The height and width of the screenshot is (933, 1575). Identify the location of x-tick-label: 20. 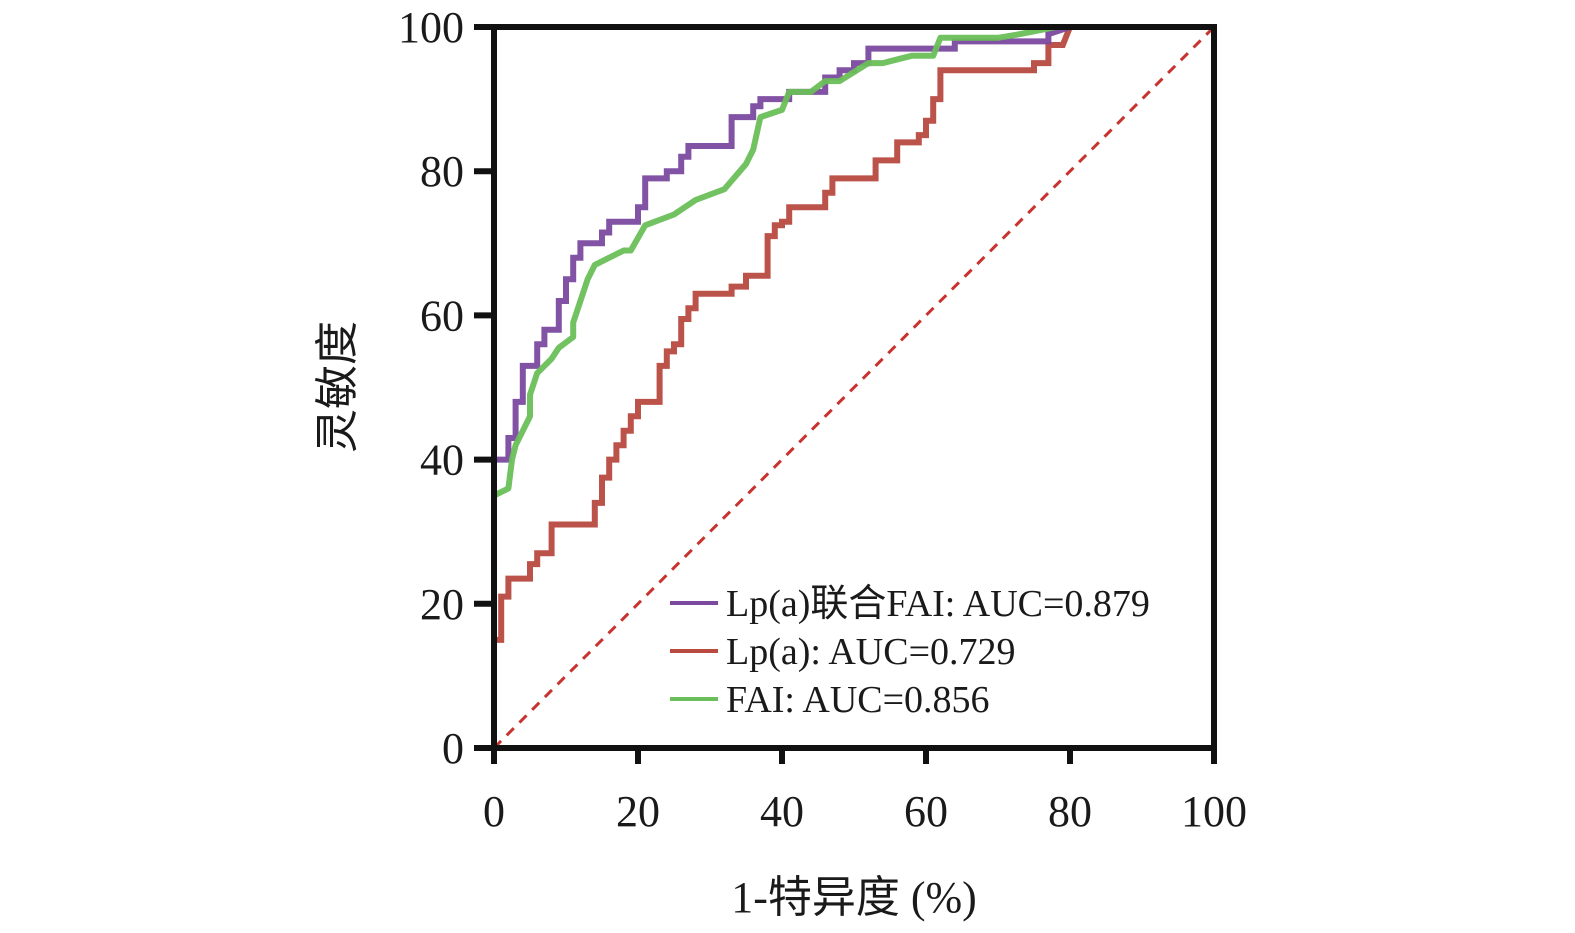
(638, 811).